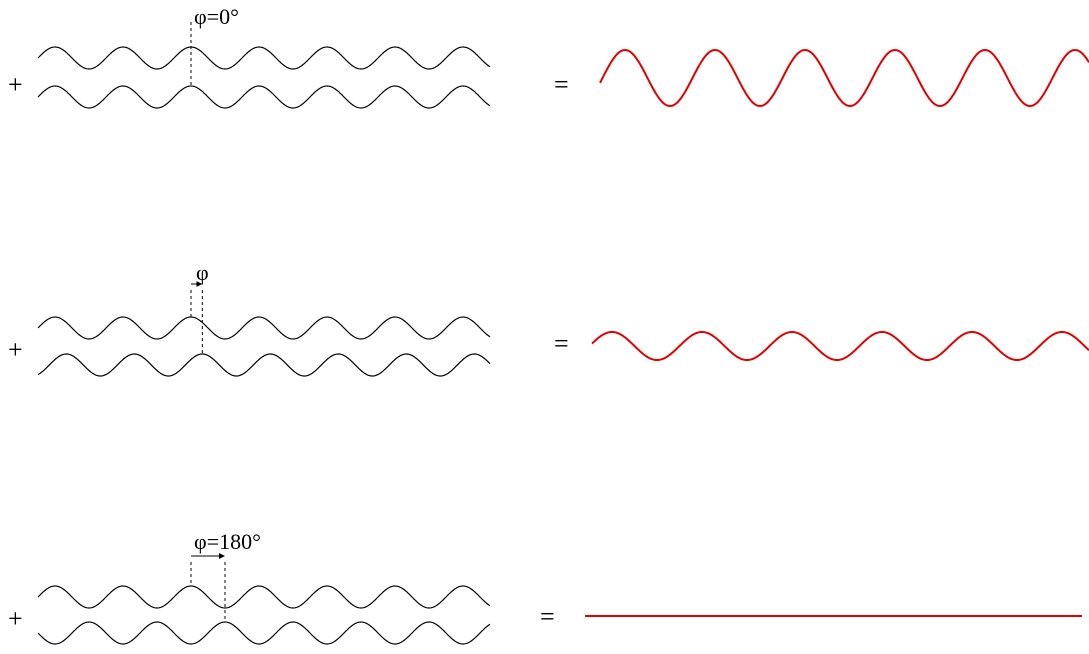 The image size is (1089, 654). I want to click on phase-label: φ=0°, so click(216, 16).